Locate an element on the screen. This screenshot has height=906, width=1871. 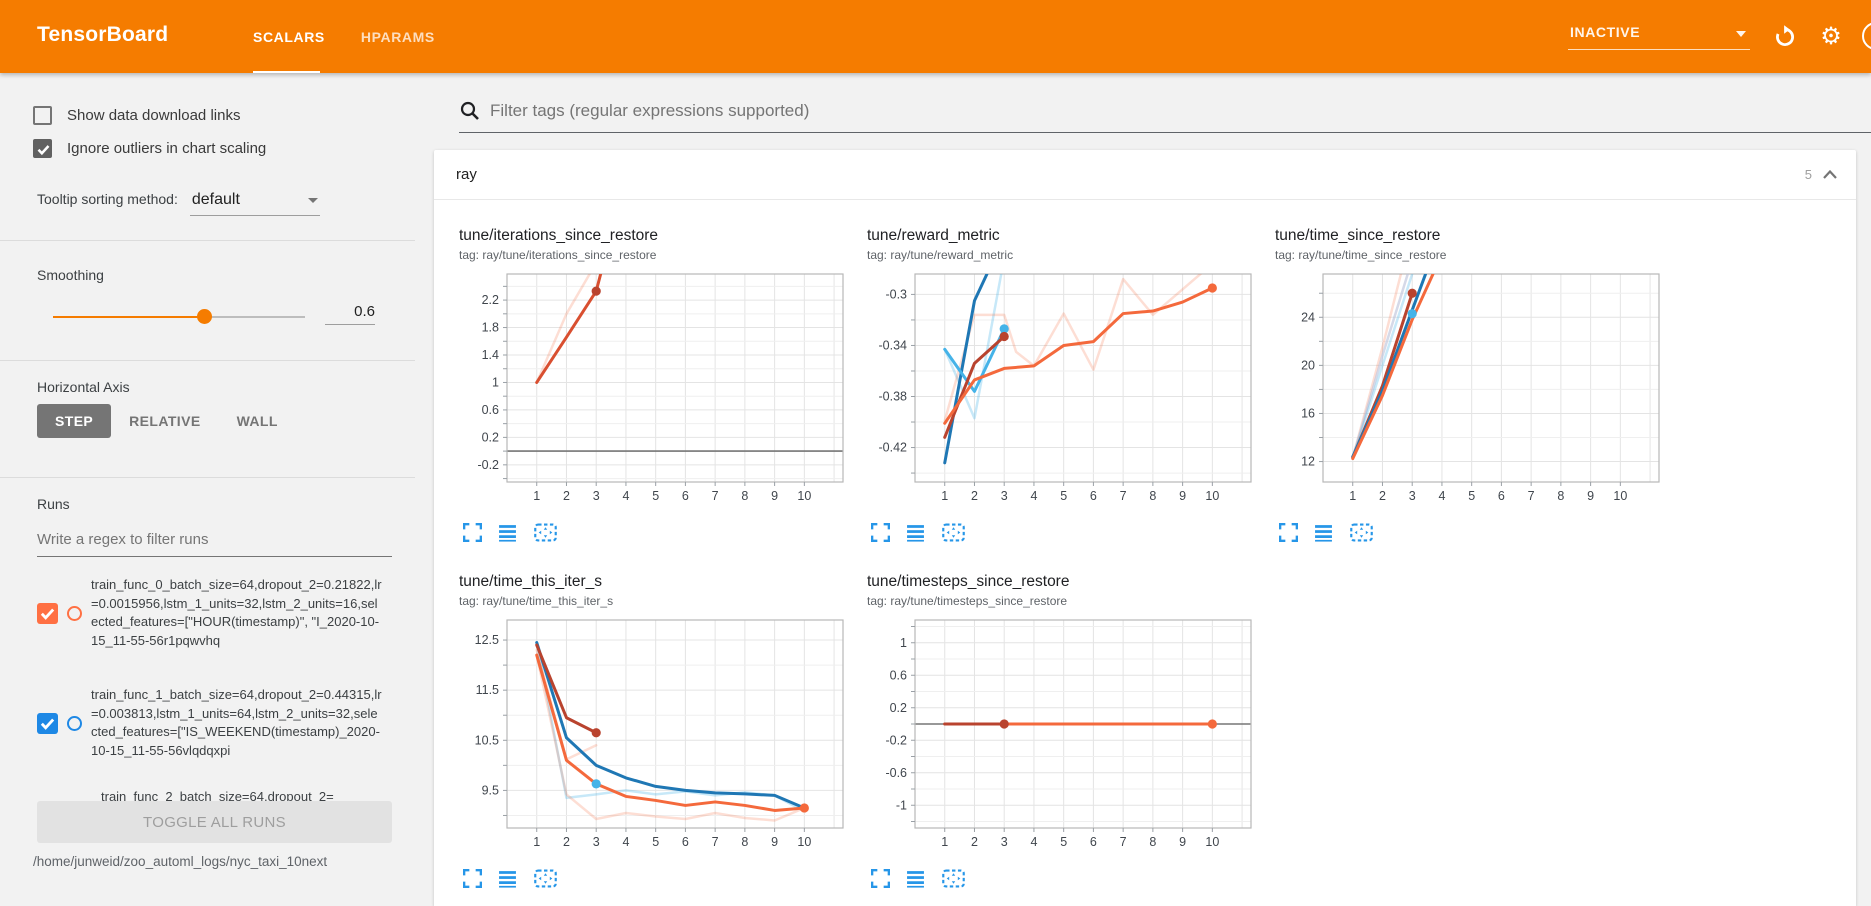
runs-label: Runs is located at coordinates (53, 504).